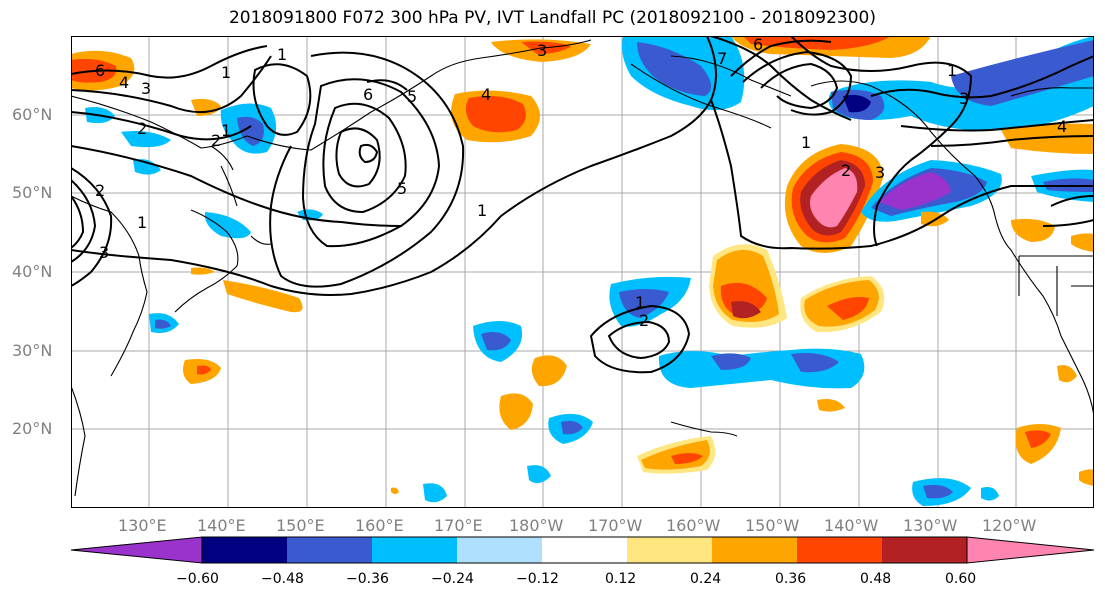  I want to click on colorbar, so click(582, 550).